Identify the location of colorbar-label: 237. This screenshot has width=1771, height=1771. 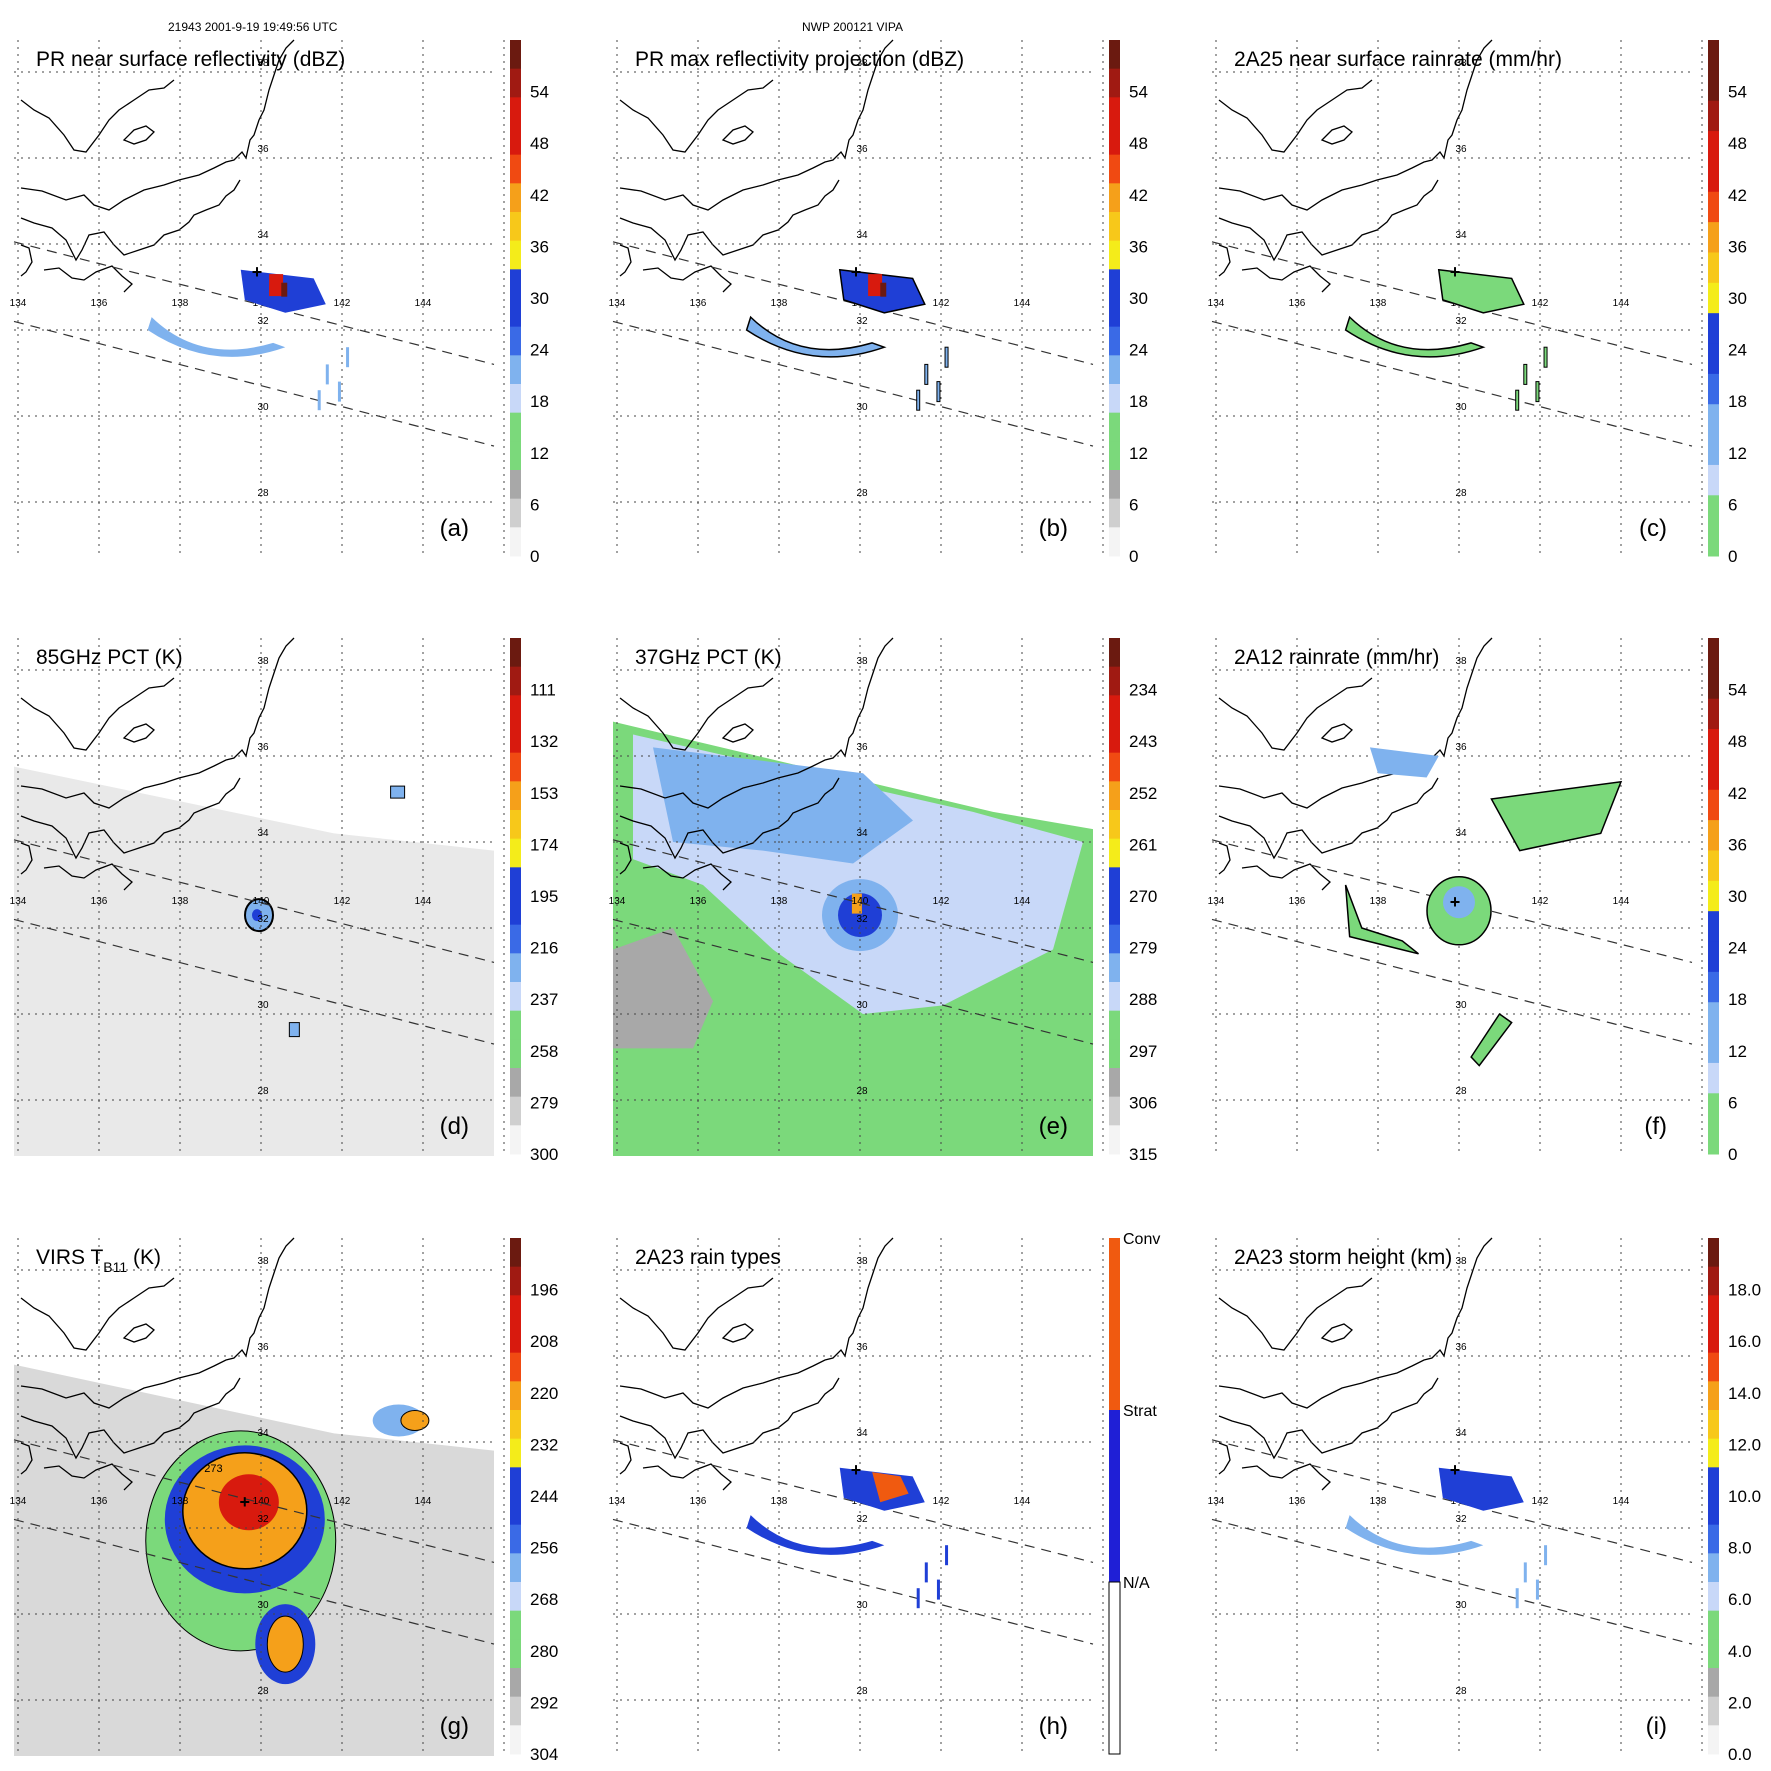
(544, 999).